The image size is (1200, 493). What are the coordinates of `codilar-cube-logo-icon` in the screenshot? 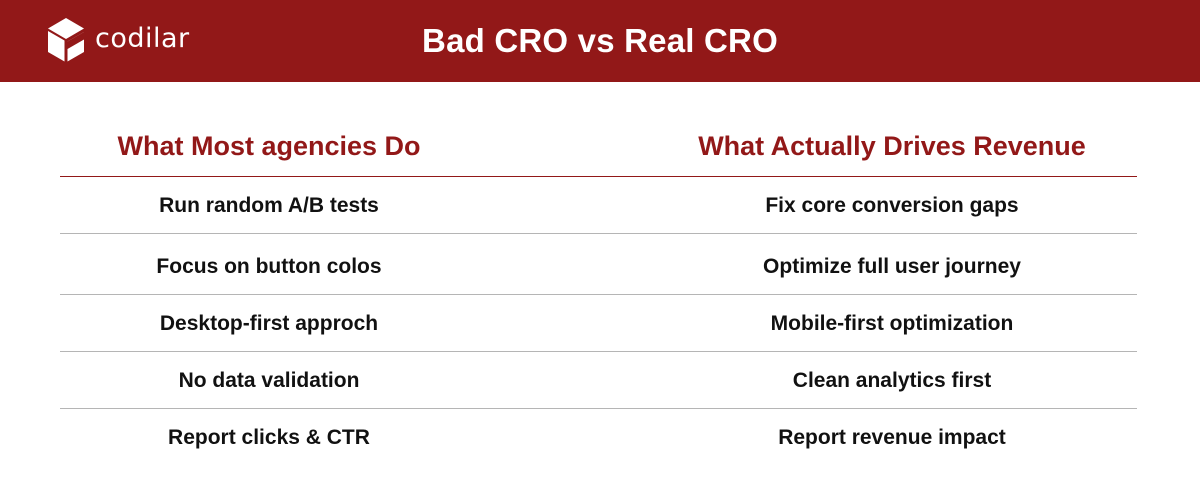 It's located at (66, 40).